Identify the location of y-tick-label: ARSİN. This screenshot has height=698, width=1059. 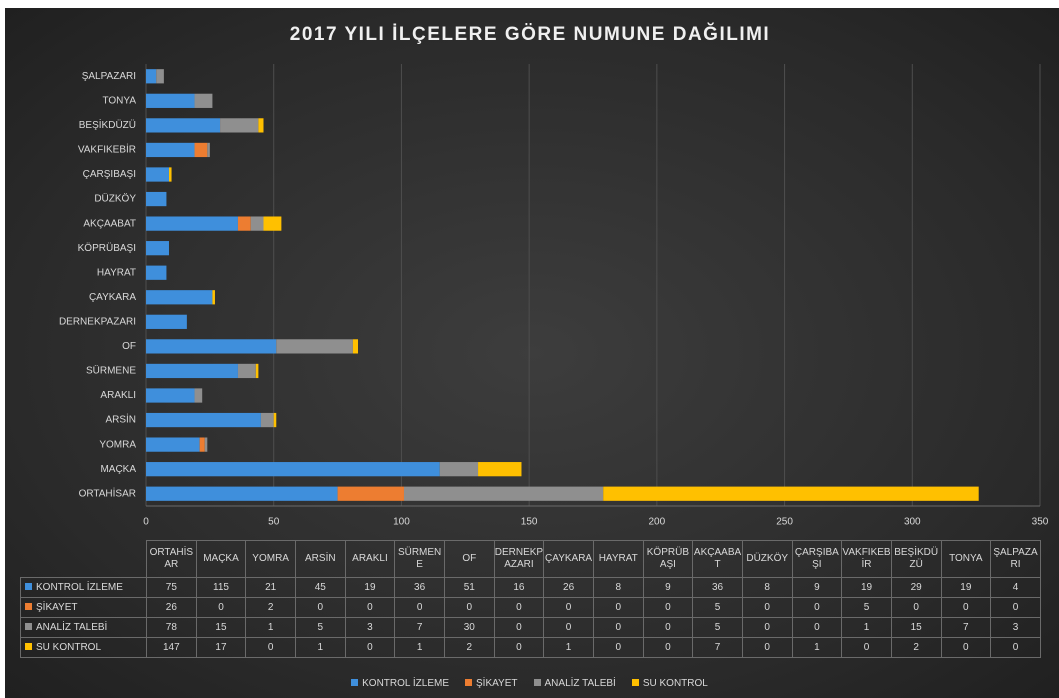
(120, 419).